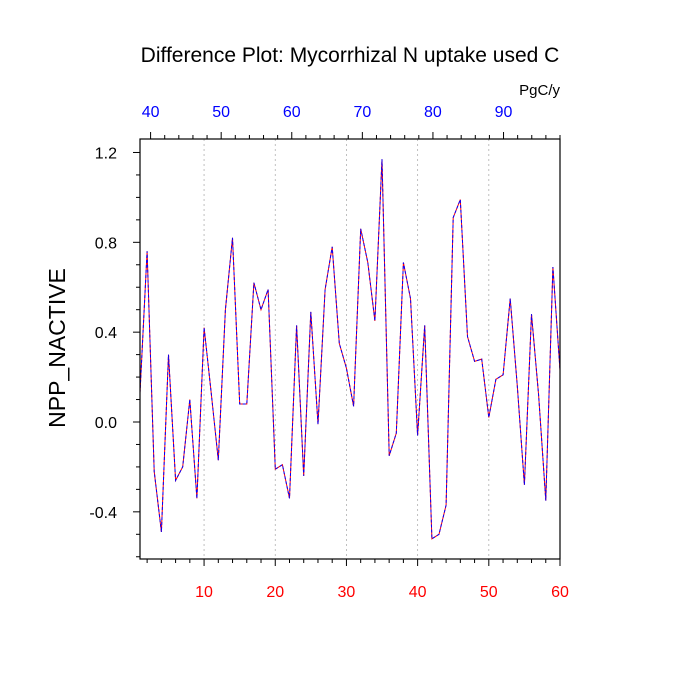  I want to click on y-tick-label: -0.4, so click(103, 513).